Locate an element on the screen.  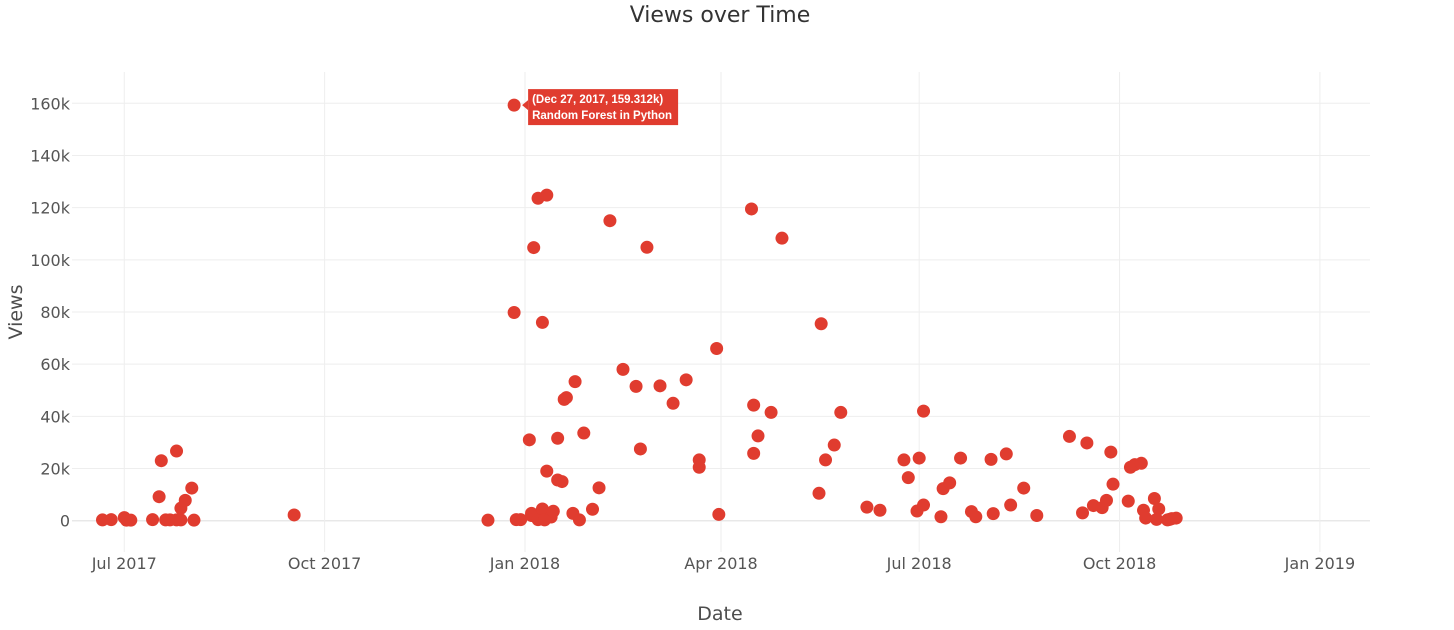
y-tick-label: 80k is located at coordinates (55, 312).